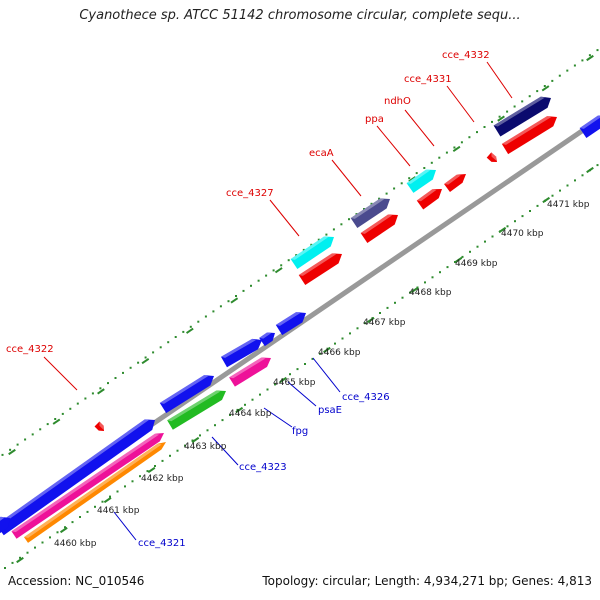  I want to click on gene-label-cce-4327: cce_4327, so click(250, 193).